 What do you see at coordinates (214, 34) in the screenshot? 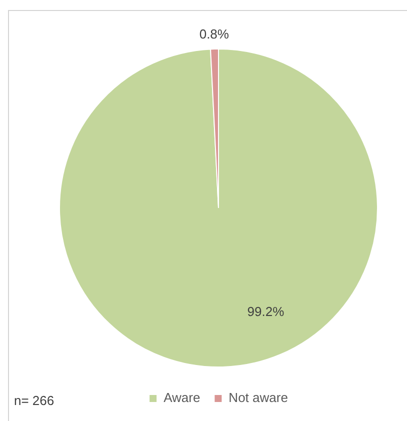
I see `data-label: 0.8%` at bounding box center [214, 34].